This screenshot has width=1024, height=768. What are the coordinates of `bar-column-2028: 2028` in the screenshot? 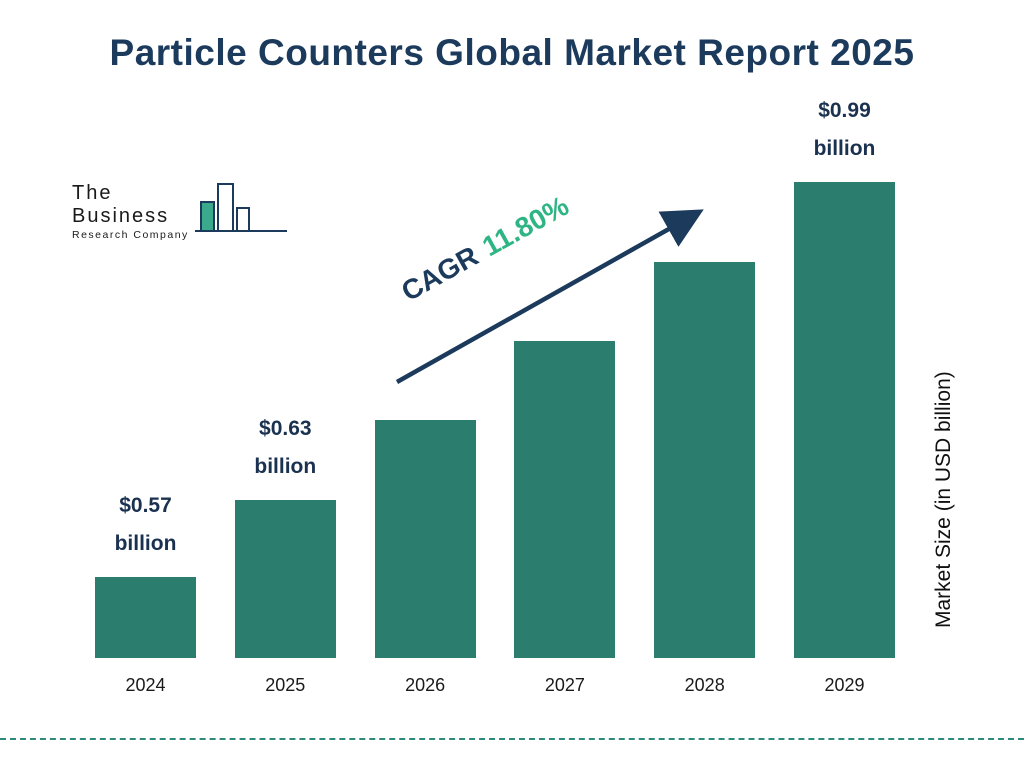 It's located at (705, 406).